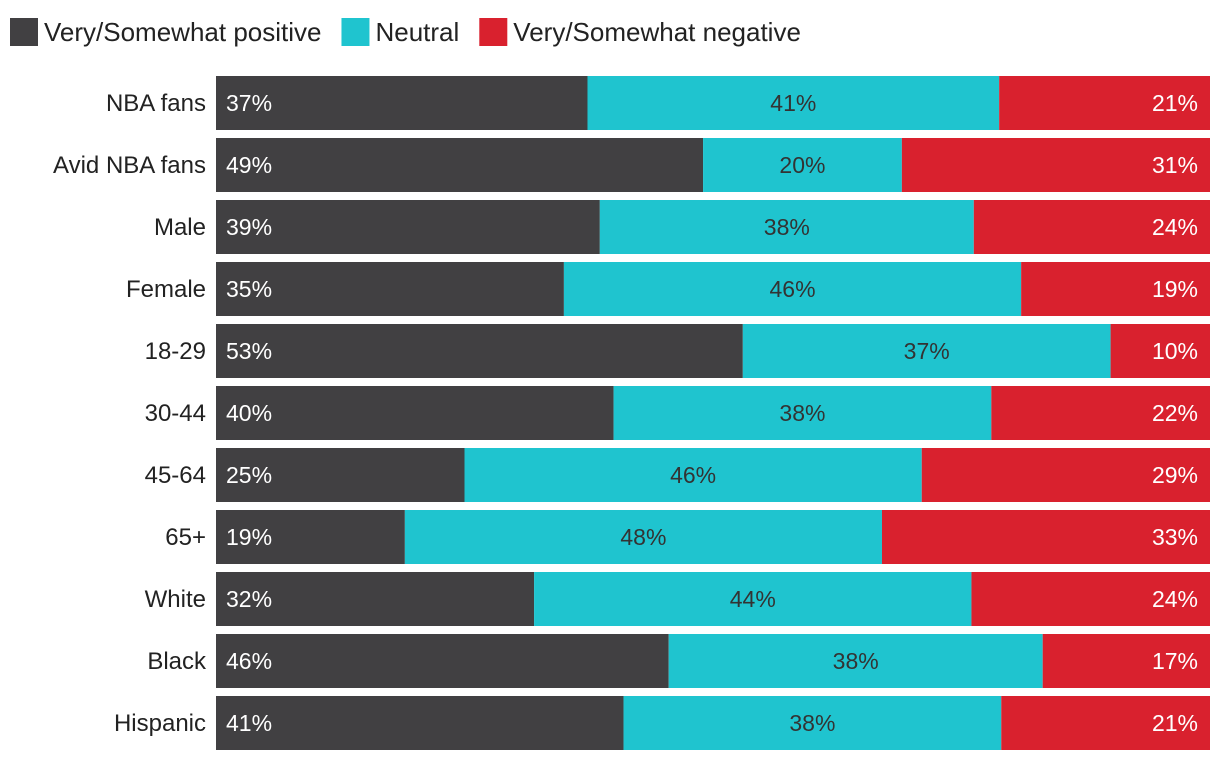 The height and width of the screenshot is (762, 1220). What do you see at coordinates (249, 289) in the screenshot?
I see `data-label-very-somewhat-positive: 35%` at bounding box center [249, 289].